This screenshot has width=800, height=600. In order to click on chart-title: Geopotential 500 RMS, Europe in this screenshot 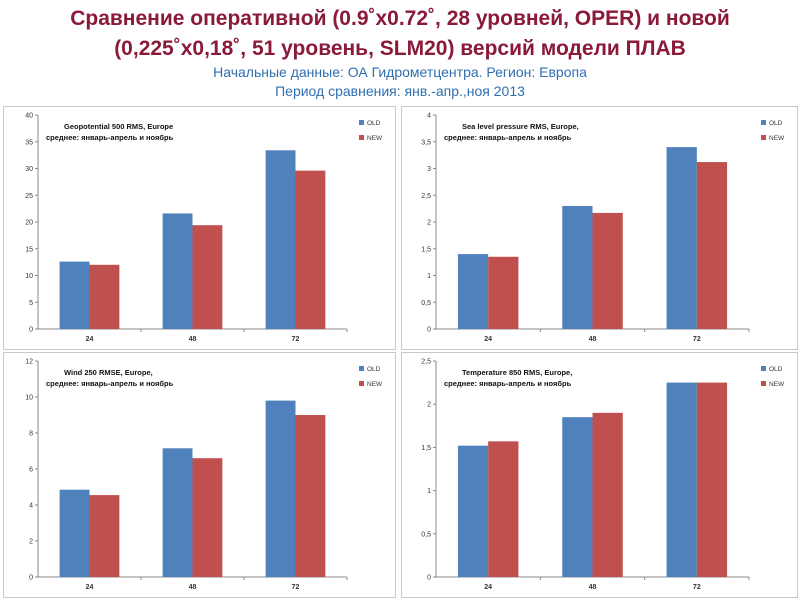, I will do `click(118, 126)`.